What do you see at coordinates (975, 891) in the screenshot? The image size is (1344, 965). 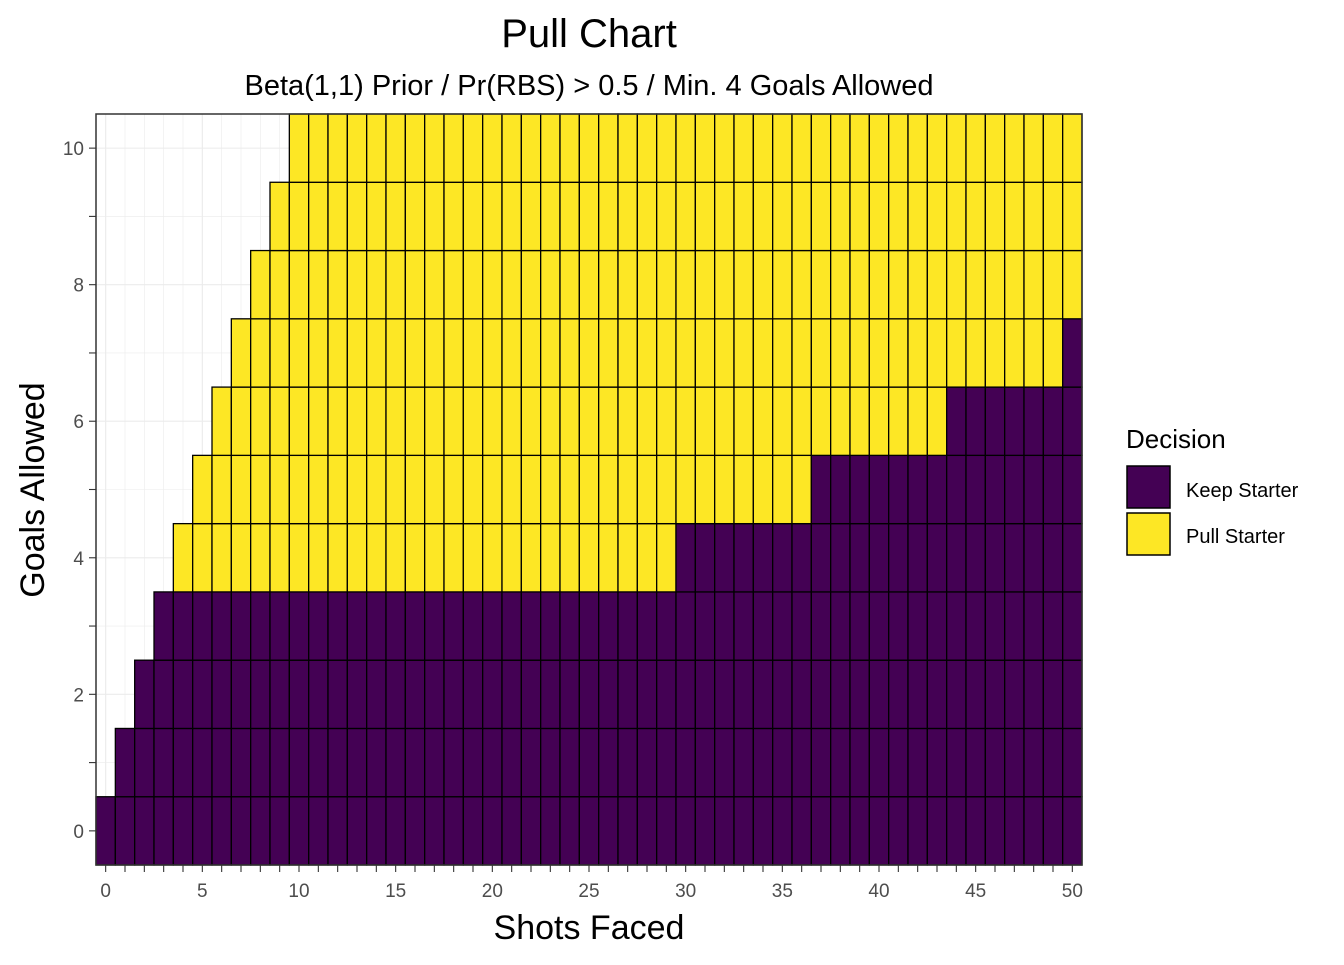 I see `x-tick-label: 45` at bounding box center [975, 891].